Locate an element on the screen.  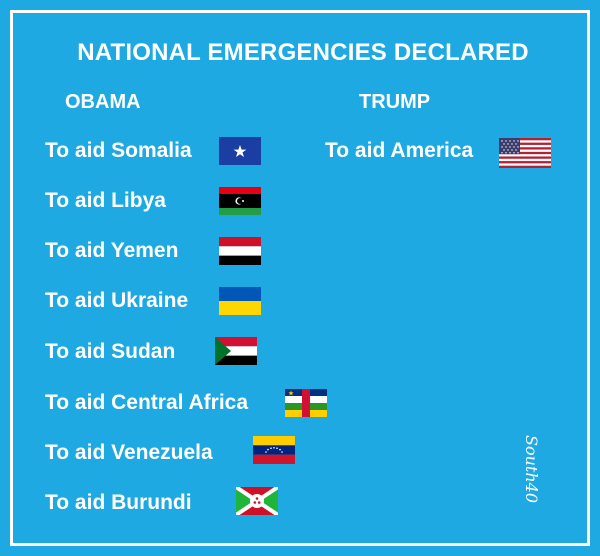
somalia-flag-icon is located at coordinates (240, 151).